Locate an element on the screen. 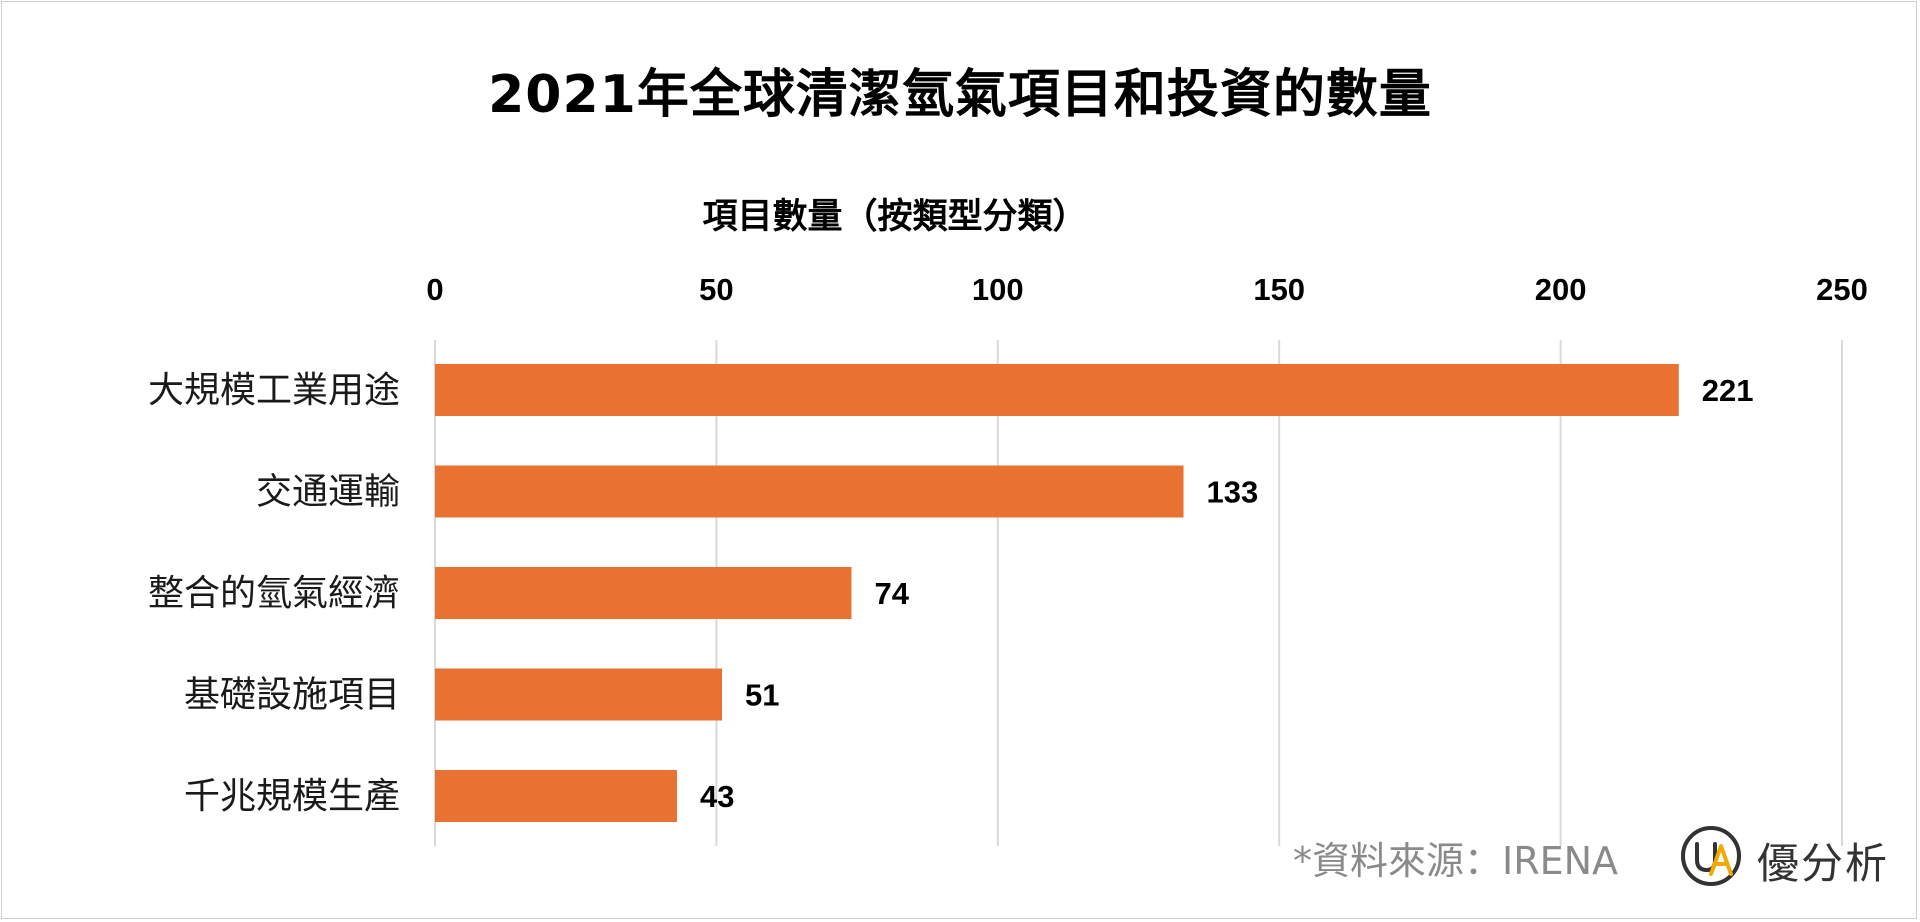  x-tick-label-50: 50 is located at coordinates (716, 289).